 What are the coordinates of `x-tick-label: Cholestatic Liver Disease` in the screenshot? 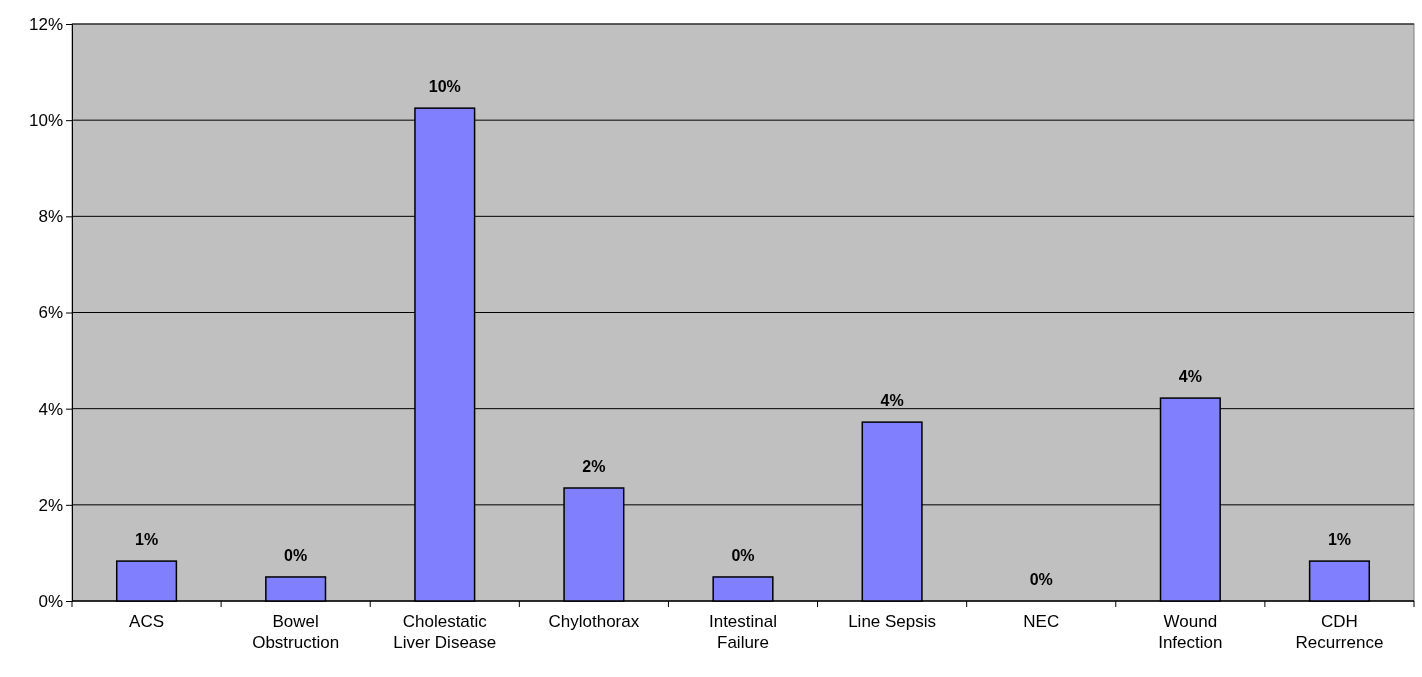 It's located at (445, 632).